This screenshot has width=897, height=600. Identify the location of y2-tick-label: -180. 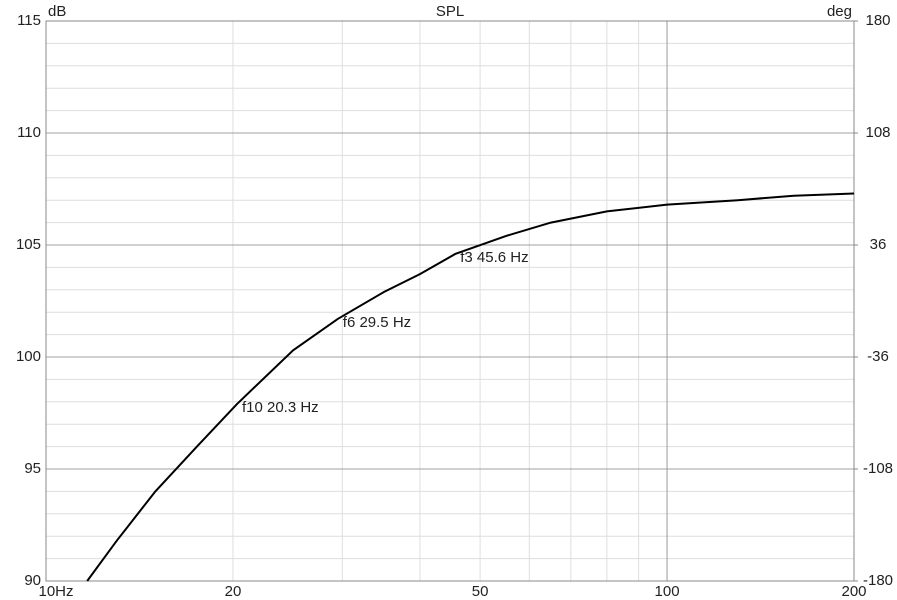
(878, 580).